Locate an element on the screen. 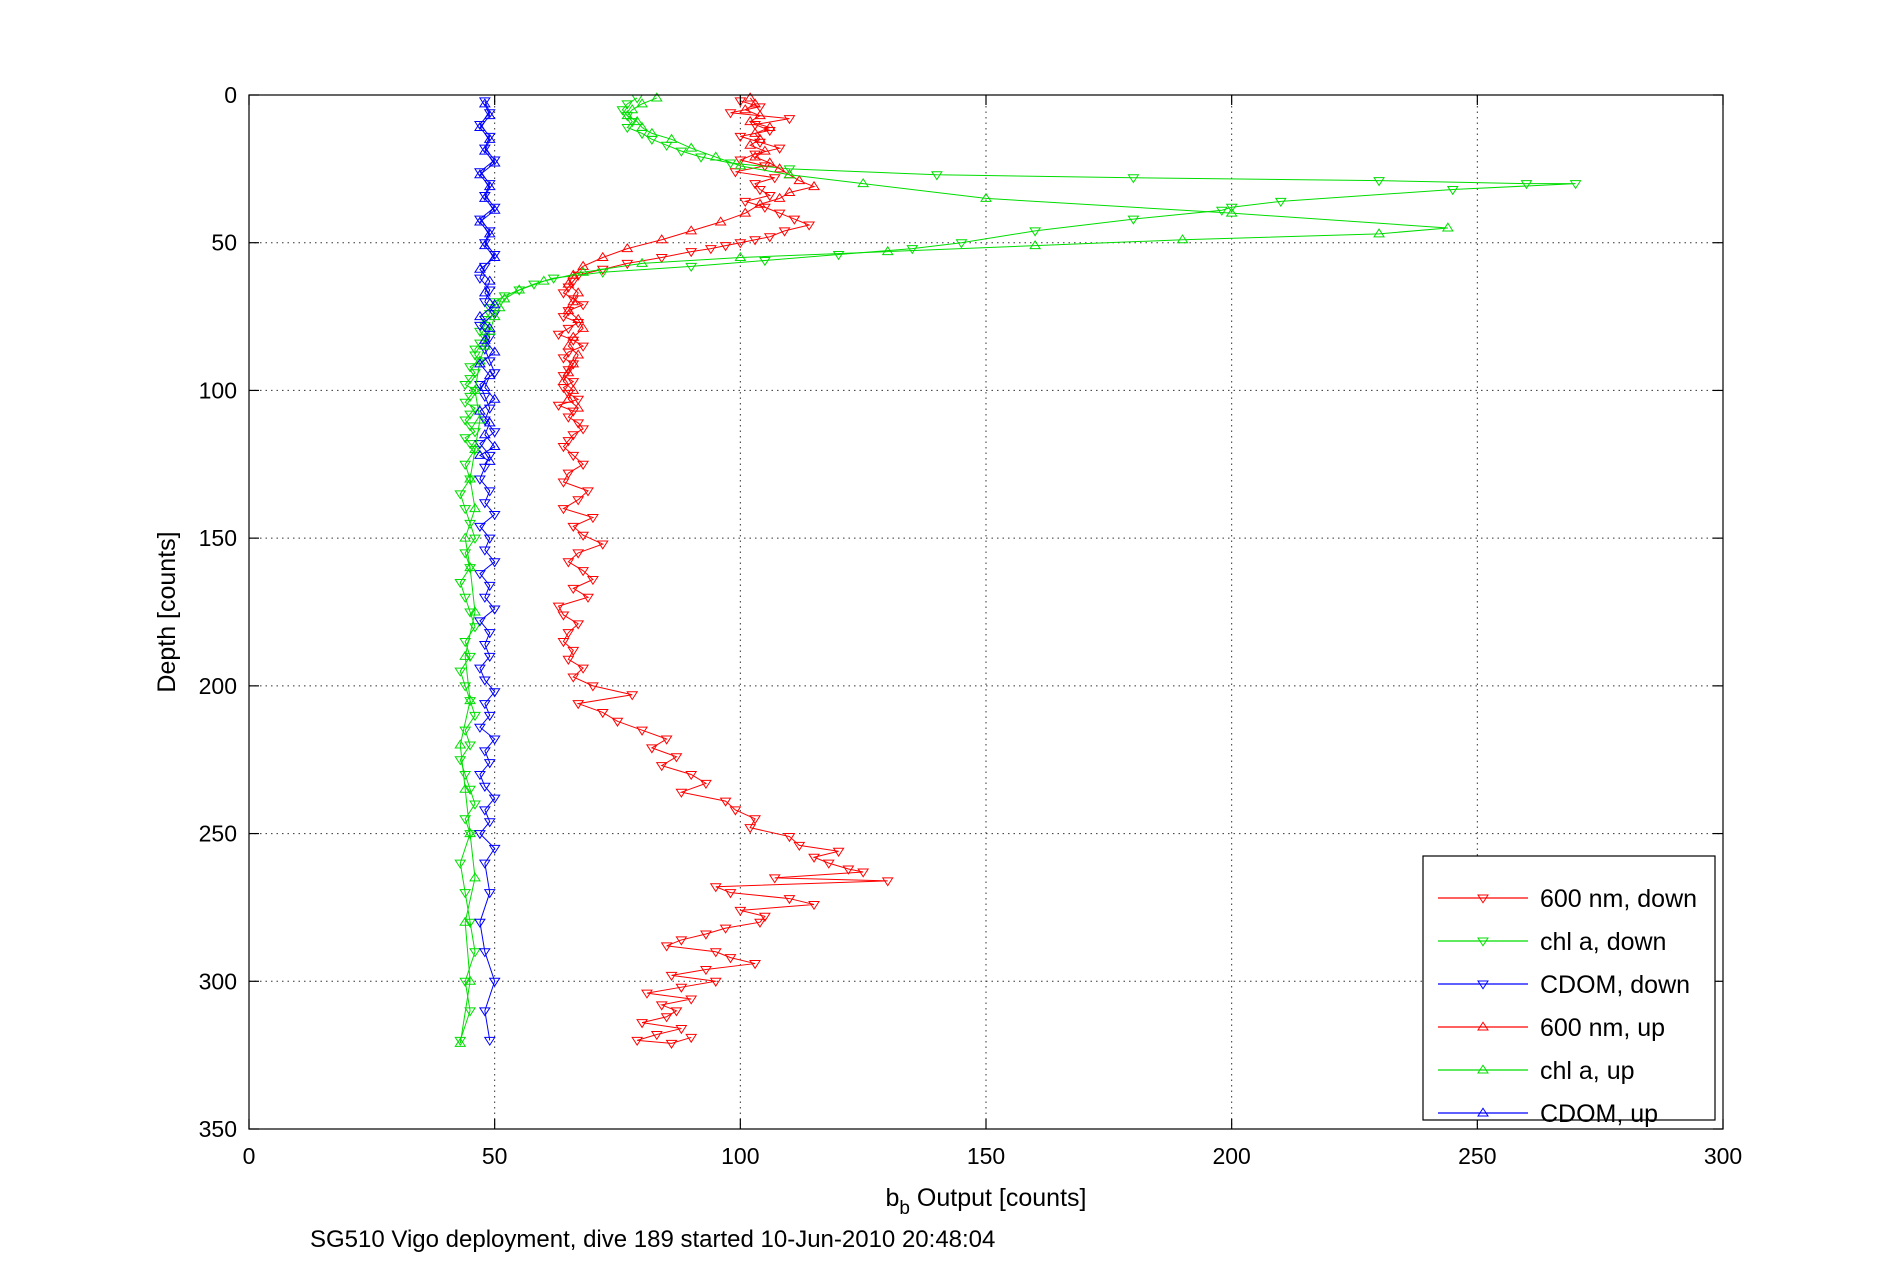 Image resolution: width=1891 pixels, height=1262 pixels. y-tick-label: 100 is located at coordinates (218, 390).